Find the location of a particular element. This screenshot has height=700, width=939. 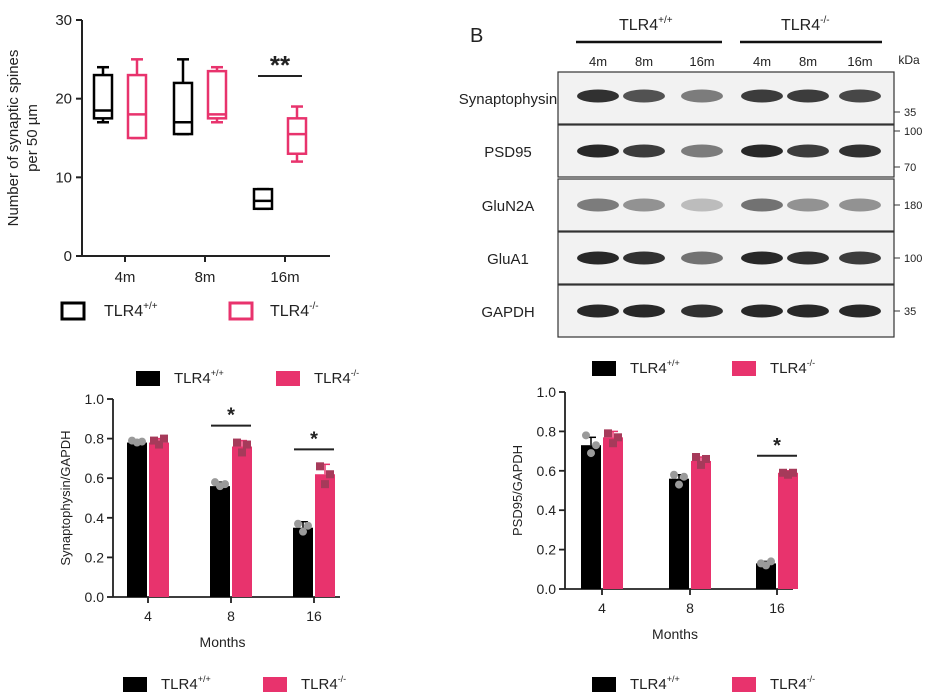

x-axis-label: Months is located at coordinates (675, 634).